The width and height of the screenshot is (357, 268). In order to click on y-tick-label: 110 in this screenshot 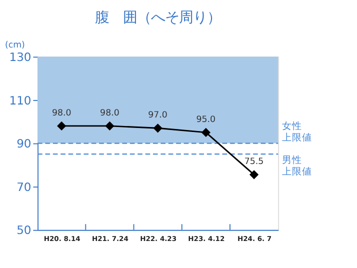, I will do `click(20, 100)`.